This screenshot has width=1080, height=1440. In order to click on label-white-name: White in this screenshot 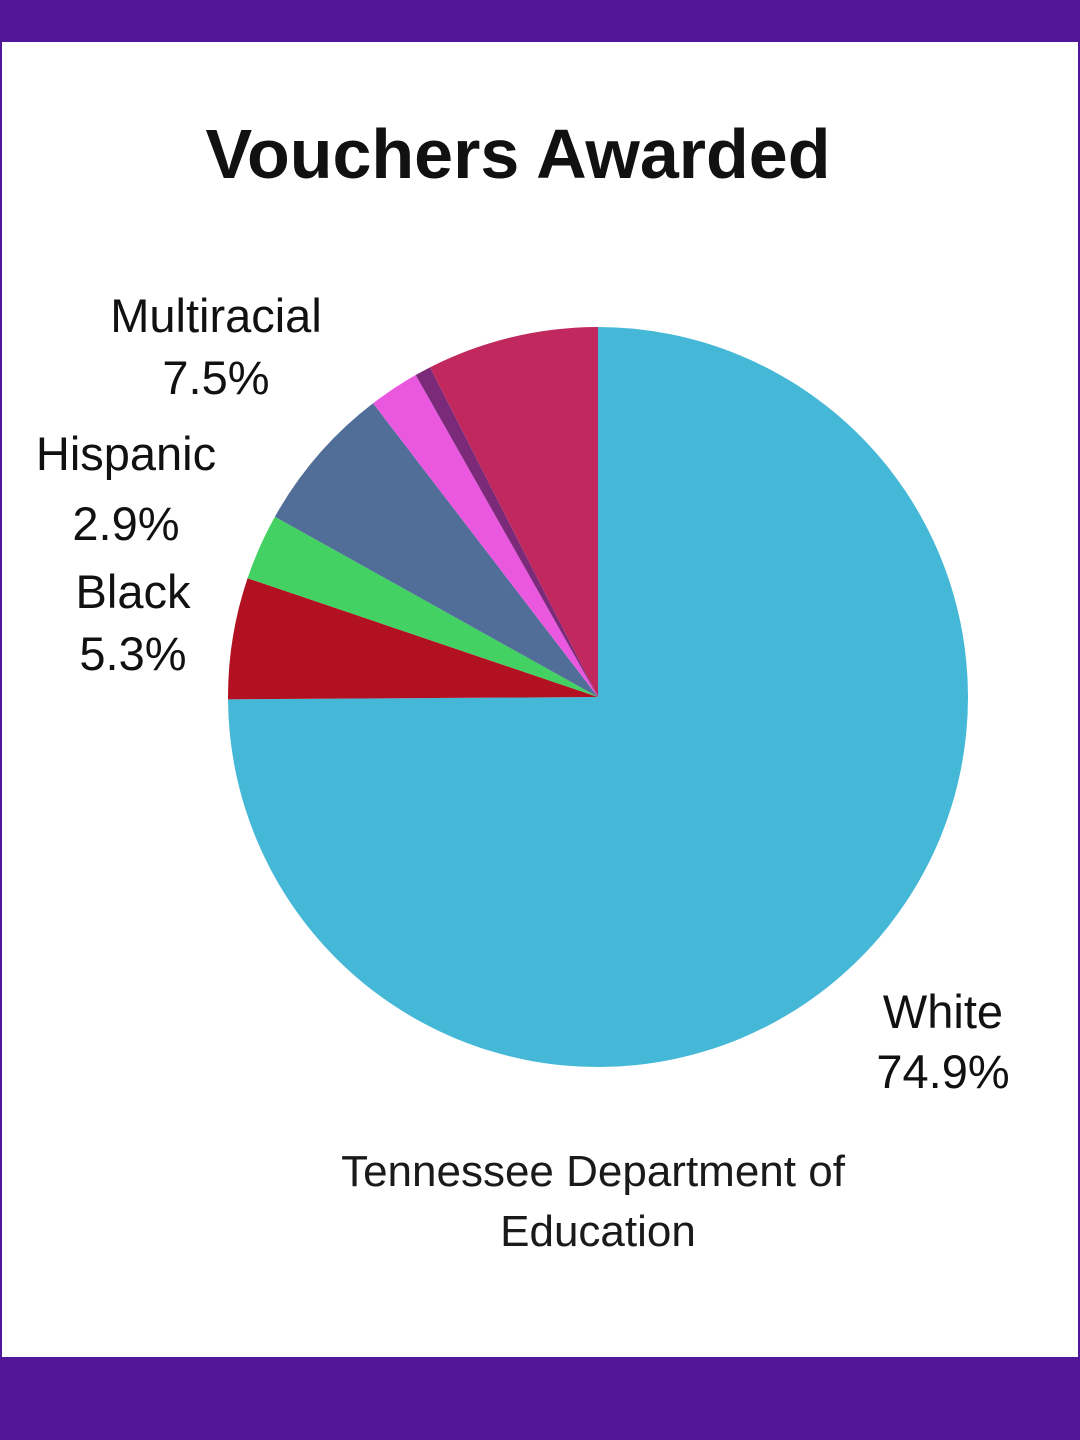, I will do `click(943, 1011)`.